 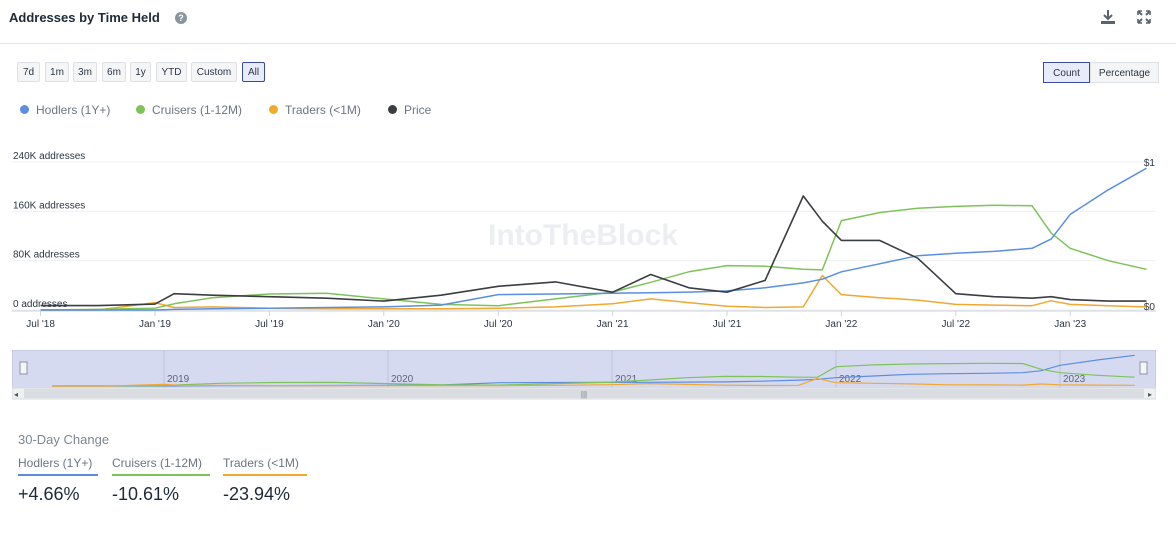 I want to click on y-tick-label: 240K addresses, so click(x=49, y=156).